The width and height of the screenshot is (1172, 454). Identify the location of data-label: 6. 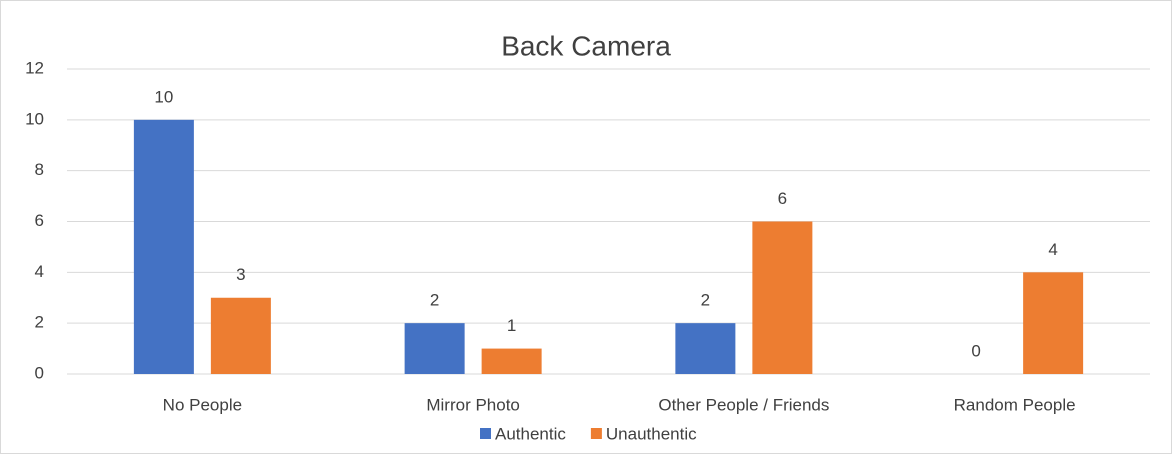
(782, 198).